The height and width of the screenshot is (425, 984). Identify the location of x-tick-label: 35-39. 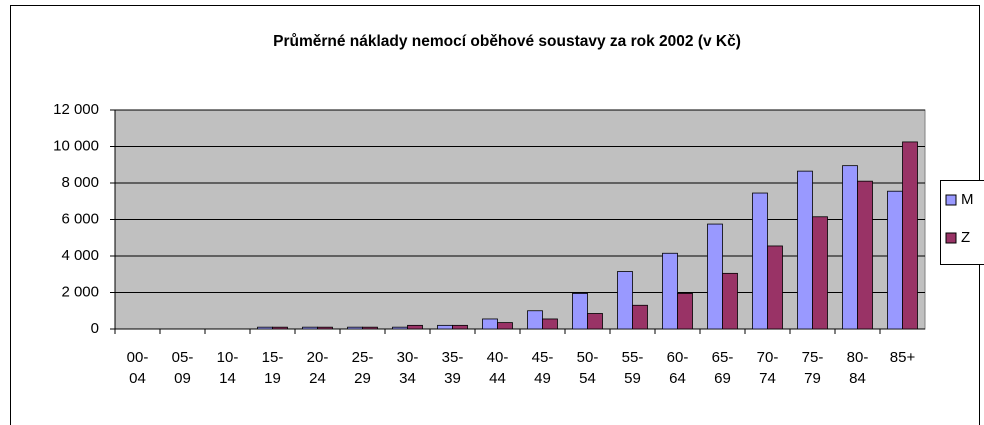
(452, 368).